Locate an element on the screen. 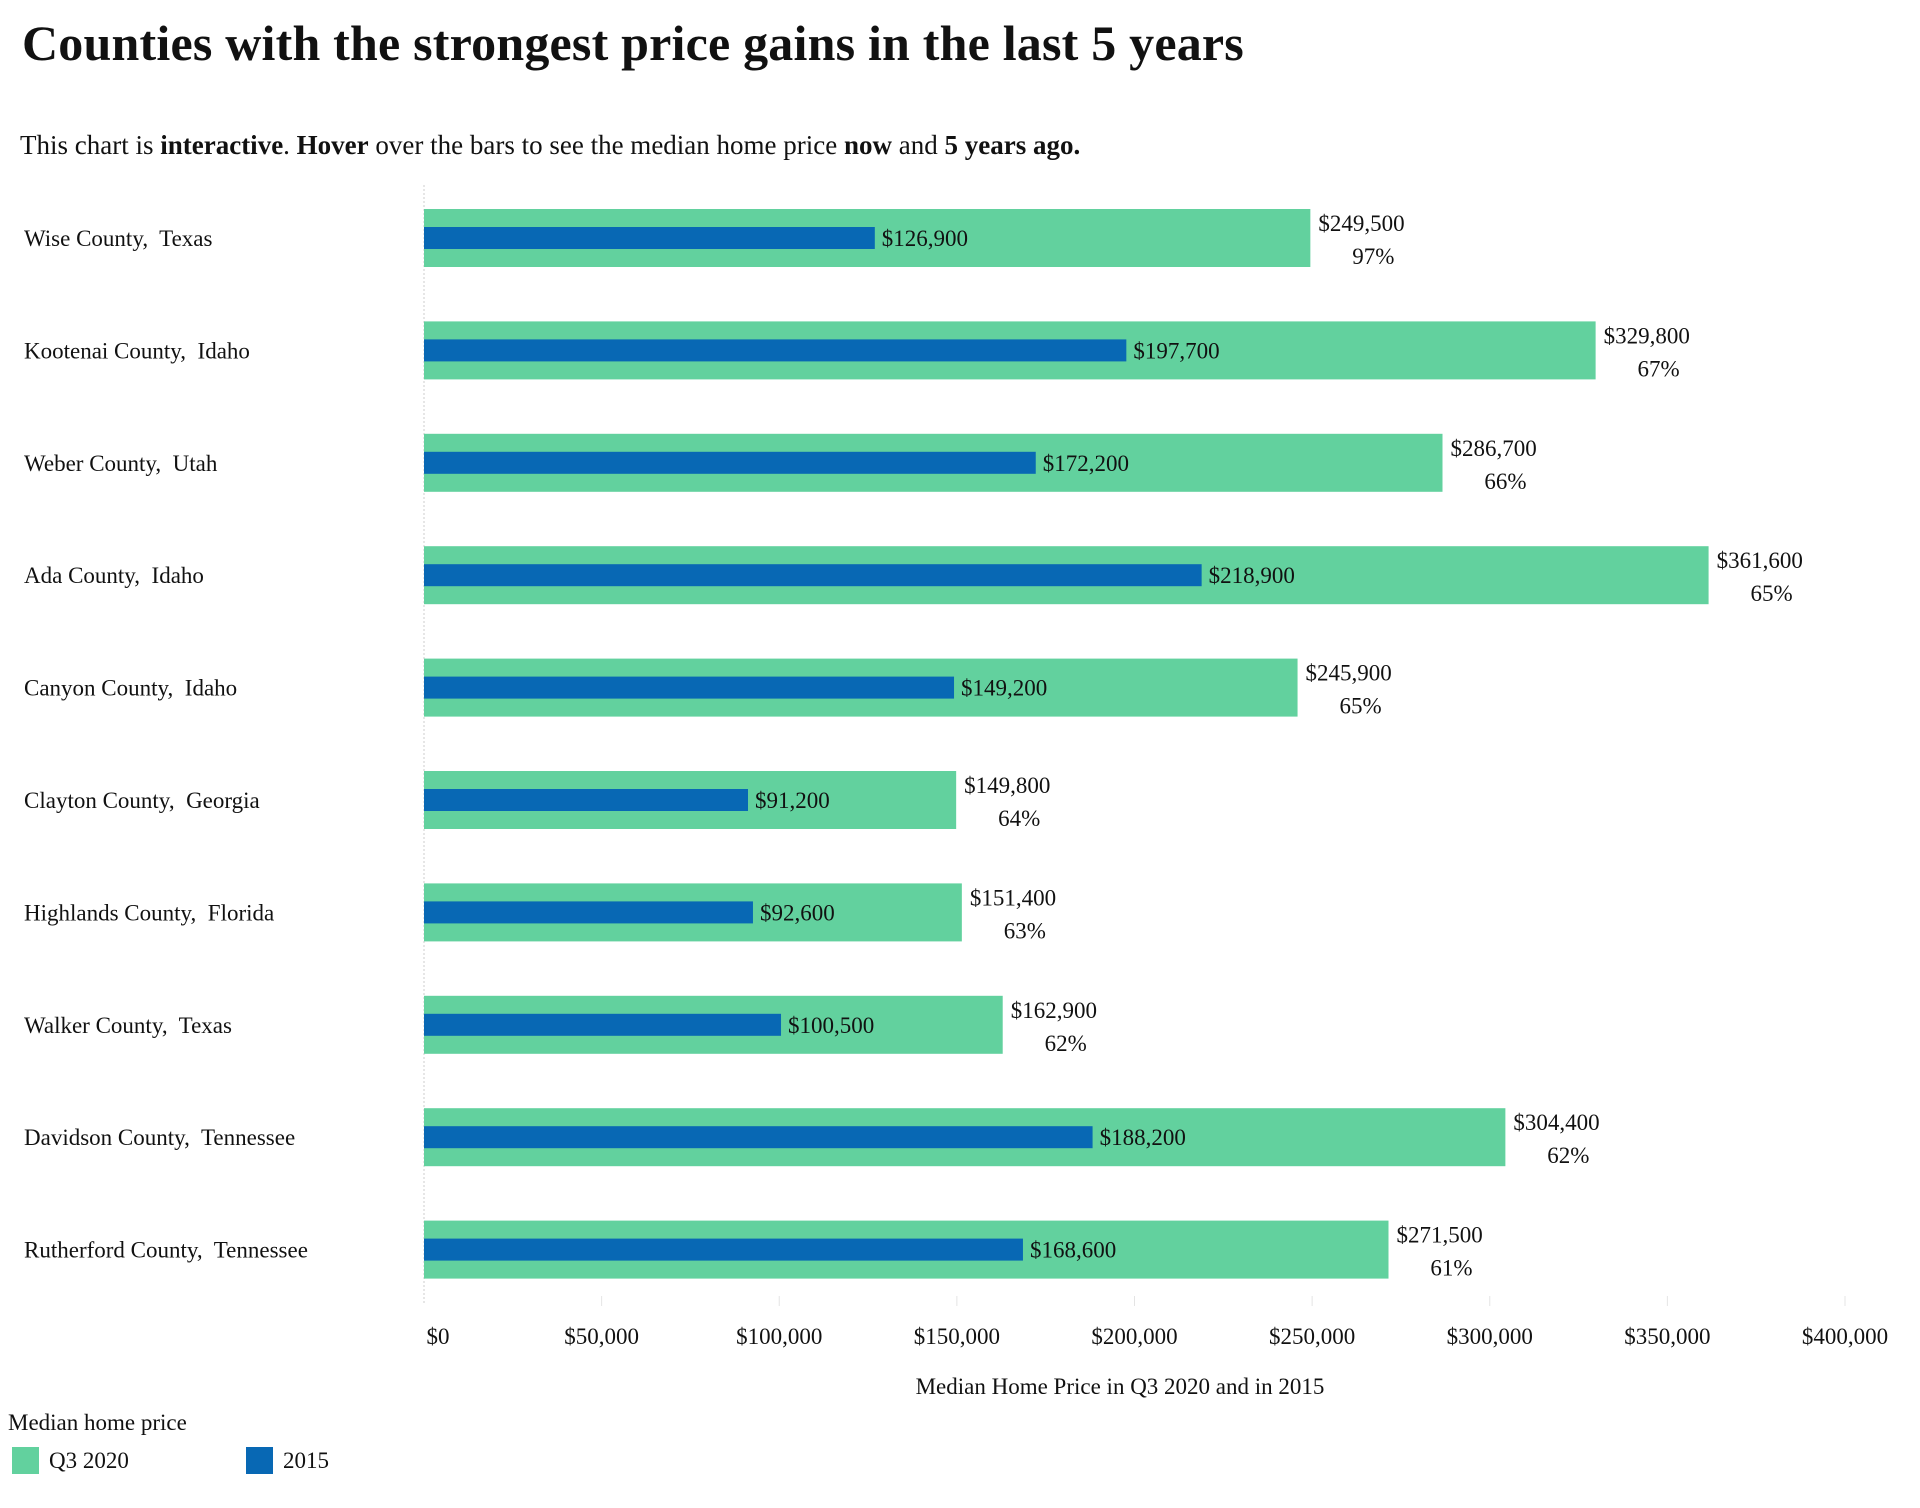 The width and height of the screenshot is (1920, 1508). x-axis-title: Median Home Price in Q3 2020 and in 2015 is located at coordinates (1120, 1386).